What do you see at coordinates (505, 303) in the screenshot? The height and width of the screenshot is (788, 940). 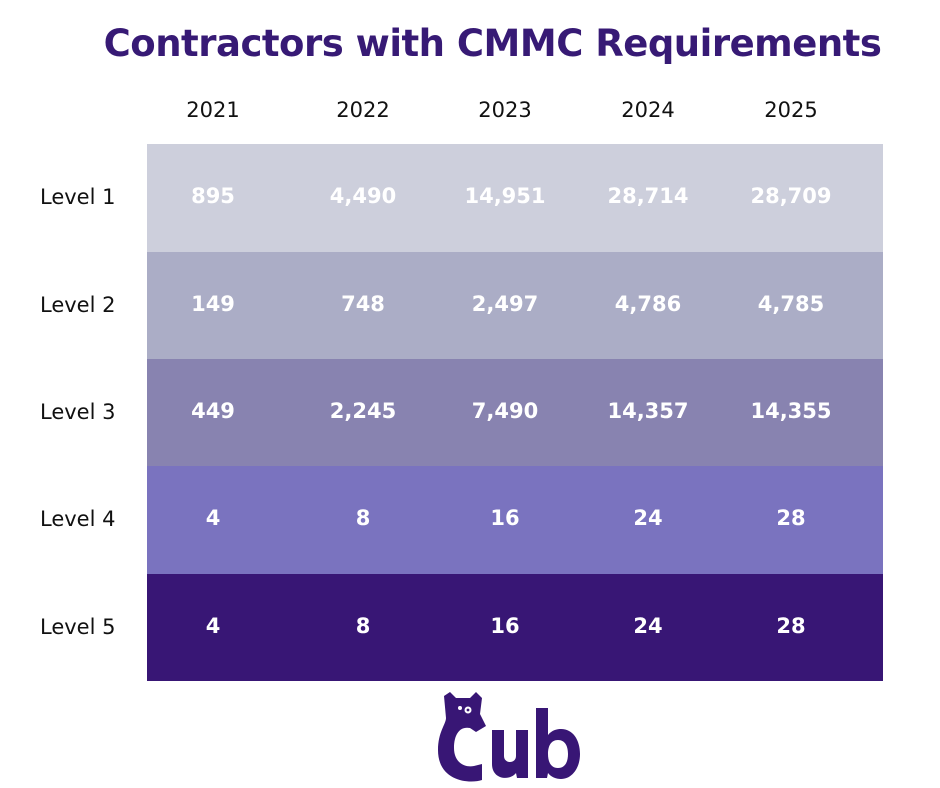 I see `table-cell: 2,497` at bounding box center [505, 303].